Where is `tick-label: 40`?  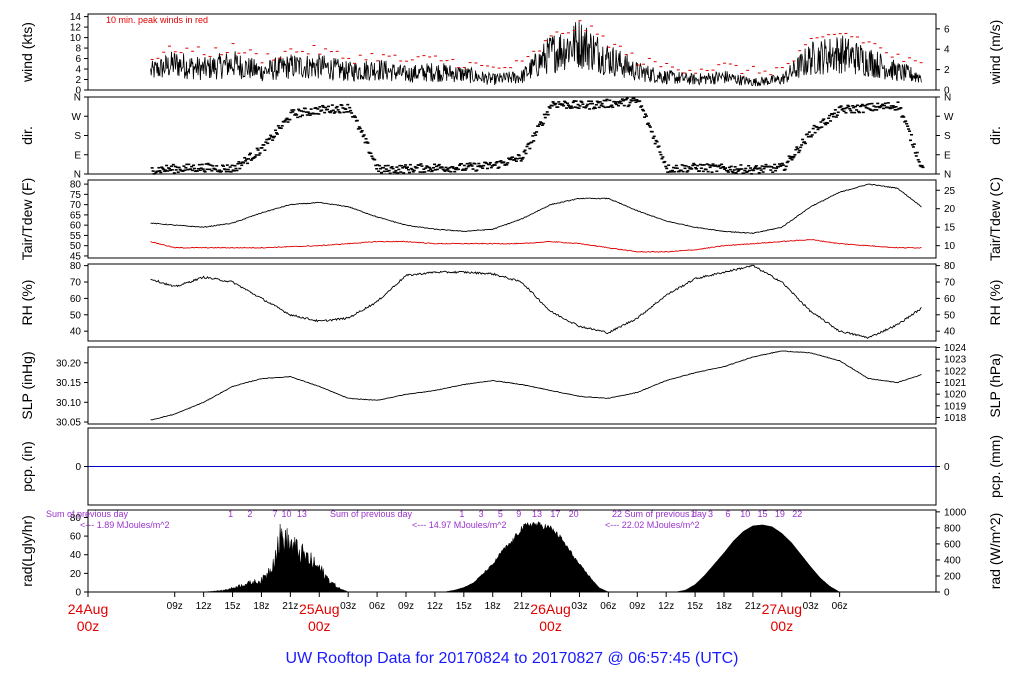 tick-label: 40 is located at coordinates (76, 332).